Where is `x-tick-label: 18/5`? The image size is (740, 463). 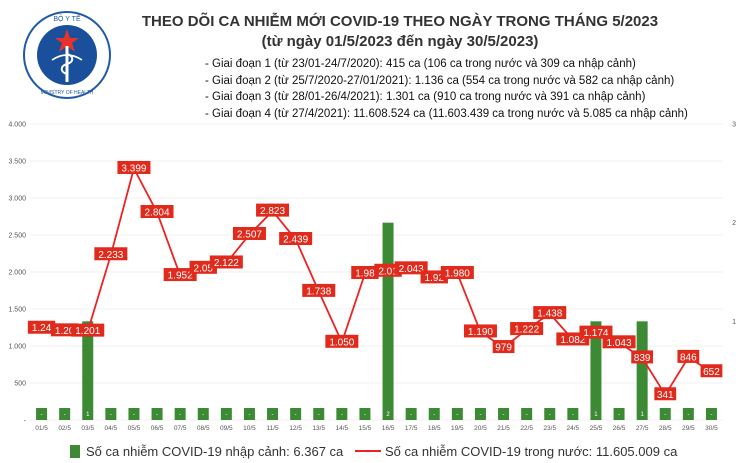 x-tick-label: 18/5 is located at coordinates (434, 428).